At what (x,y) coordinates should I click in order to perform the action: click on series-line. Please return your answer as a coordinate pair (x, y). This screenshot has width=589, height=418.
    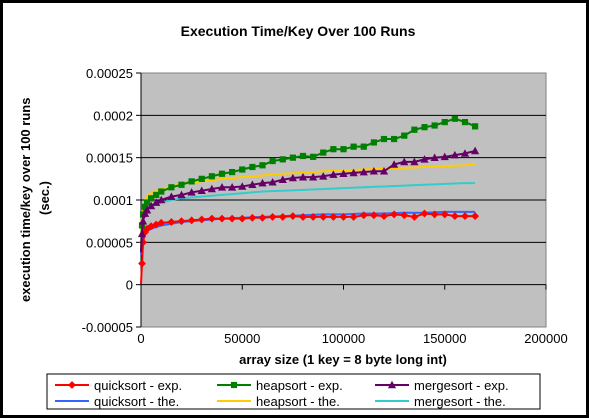
    Looking at the image, I should click on (308, 198).